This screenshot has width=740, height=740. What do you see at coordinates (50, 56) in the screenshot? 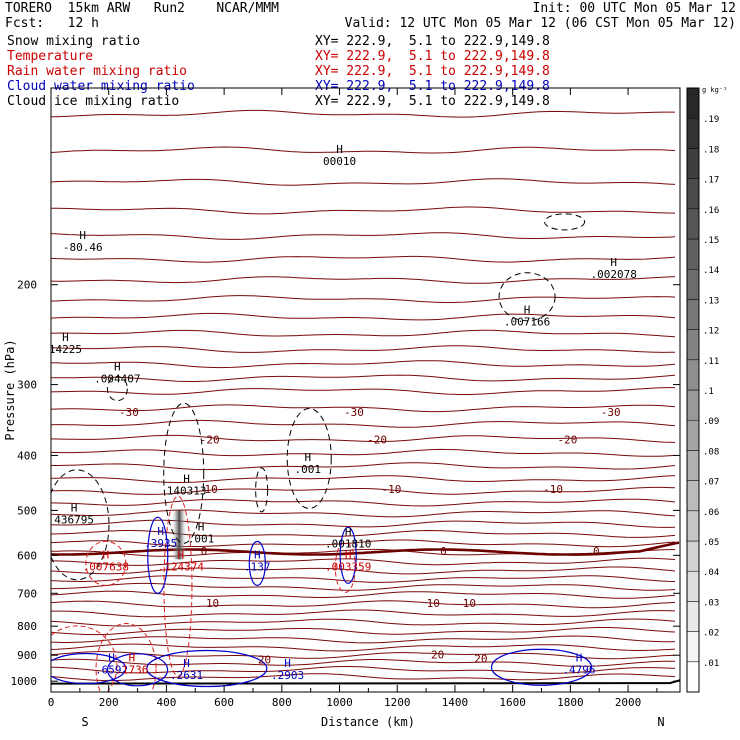
I see `field-label-temperature: Temperature` at bounding box center [50, 56].